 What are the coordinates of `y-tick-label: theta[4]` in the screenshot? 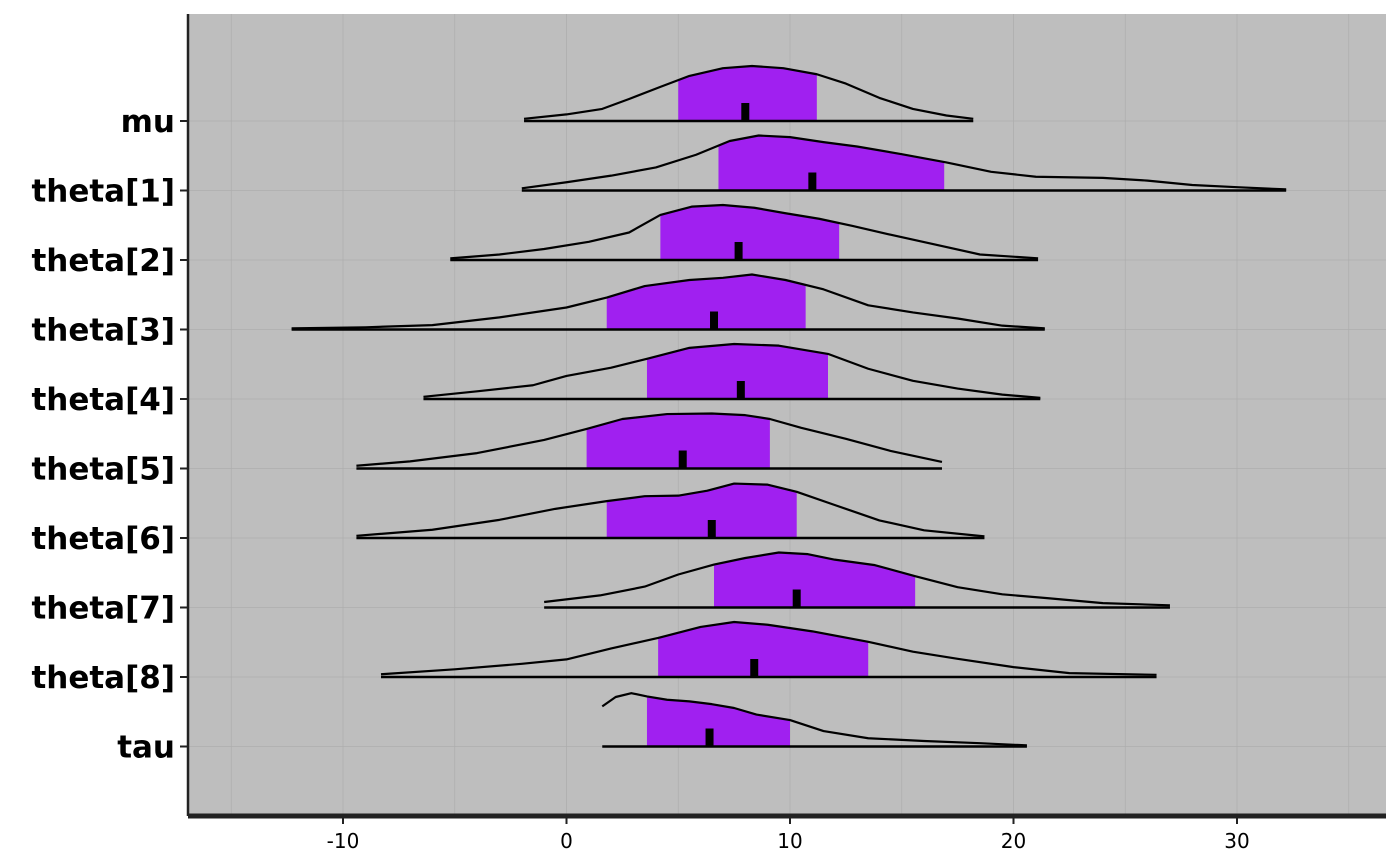 It's located at (103, 400).